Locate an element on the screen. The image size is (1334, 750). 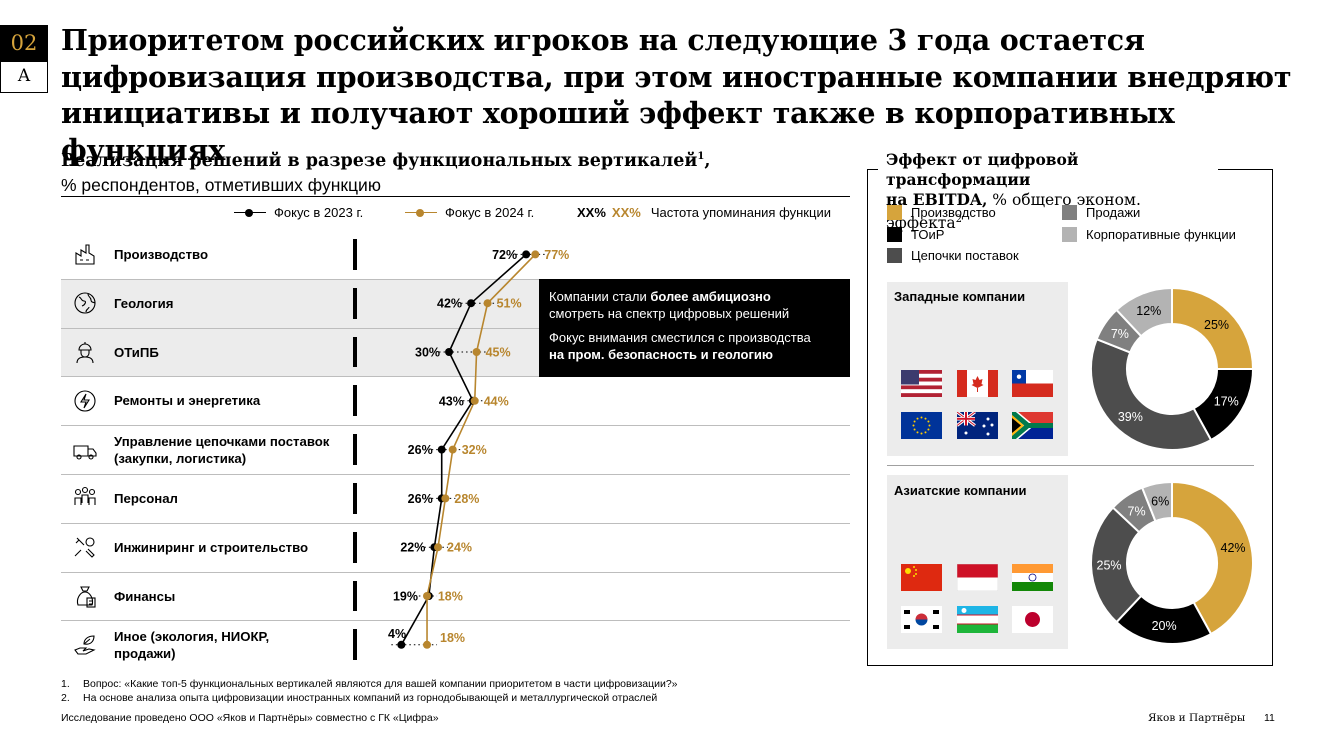
legend-xx-2024: XX% is located at coordinates (626, 212).